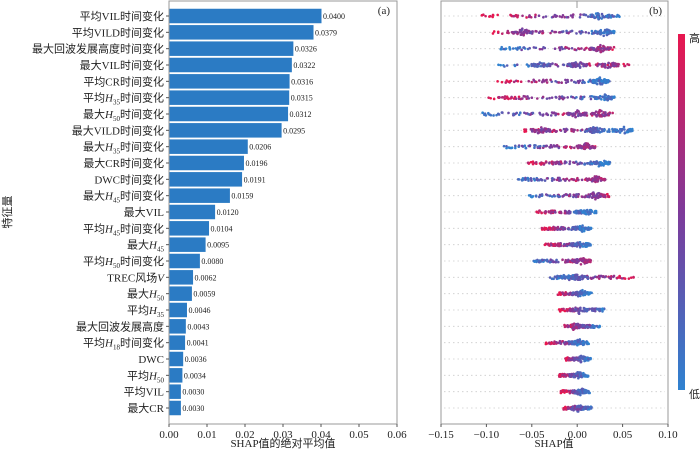 Image resolution: width=700 pixels, height=452 pixels. What do you see at coordinates (145, 311) in the screenshot?
I see `category-label: 平均H35` at bounding box center [145, 311].